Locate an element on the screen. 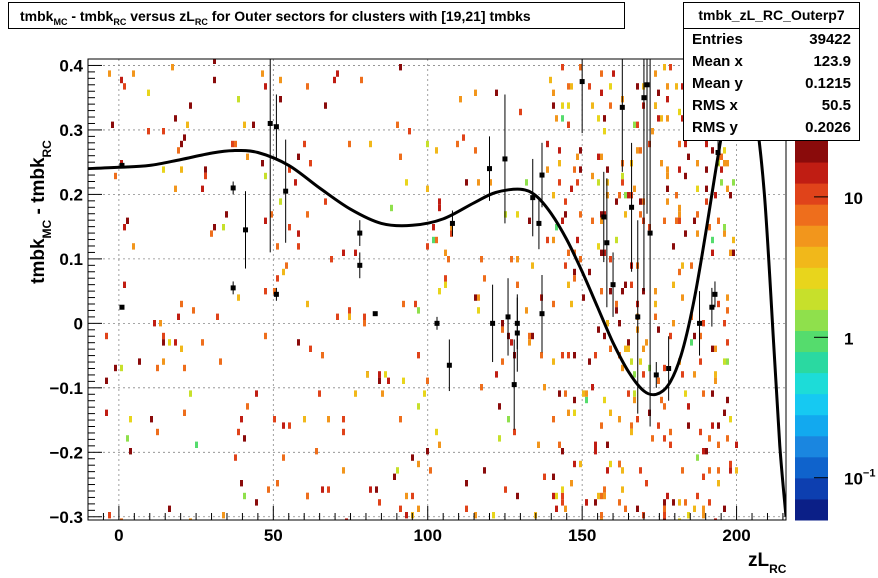 Image resolution: width=878 pixels, height=578 pixels. y-tick-label: −0.3 is located at coordinates (66, 517).